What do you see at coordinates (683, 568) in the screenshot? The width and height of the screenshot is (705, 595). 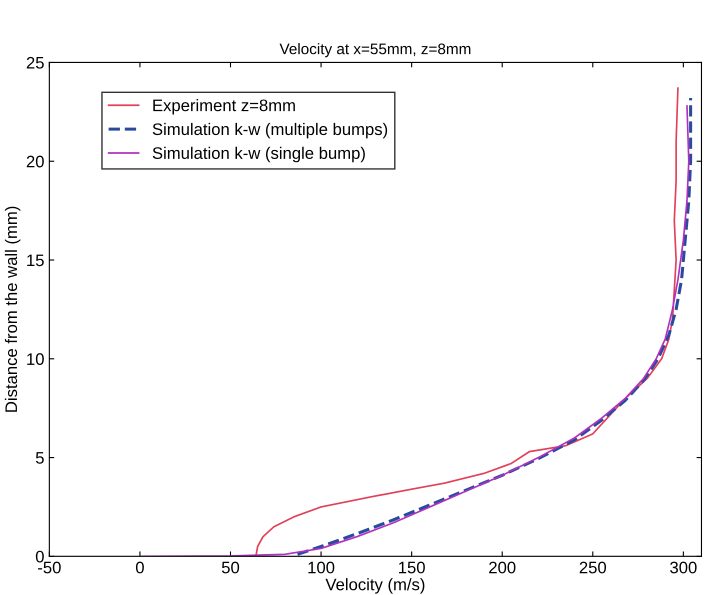 I see `x-tick-label: 300` at bounding box center [683, 568].